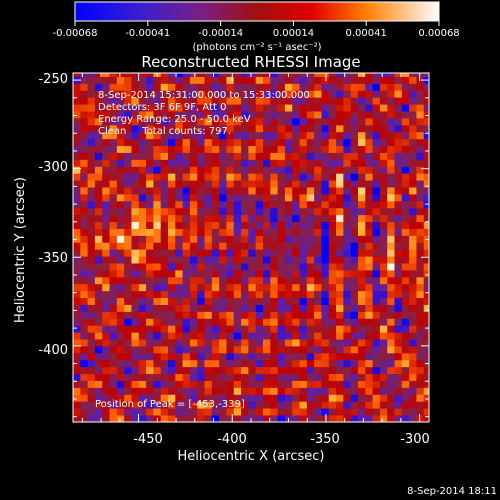 The height and width of the screenshot is (500, 500). I want to click on x-tick-label: -450, so click(148, 439).